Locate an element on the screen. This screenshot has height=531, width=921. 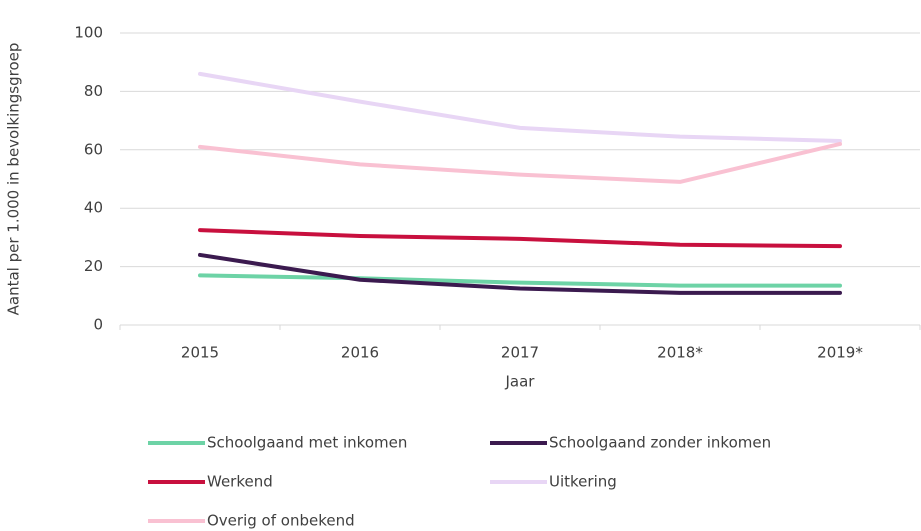
y-tick-label: 0 is located at coordinates (98, 325).